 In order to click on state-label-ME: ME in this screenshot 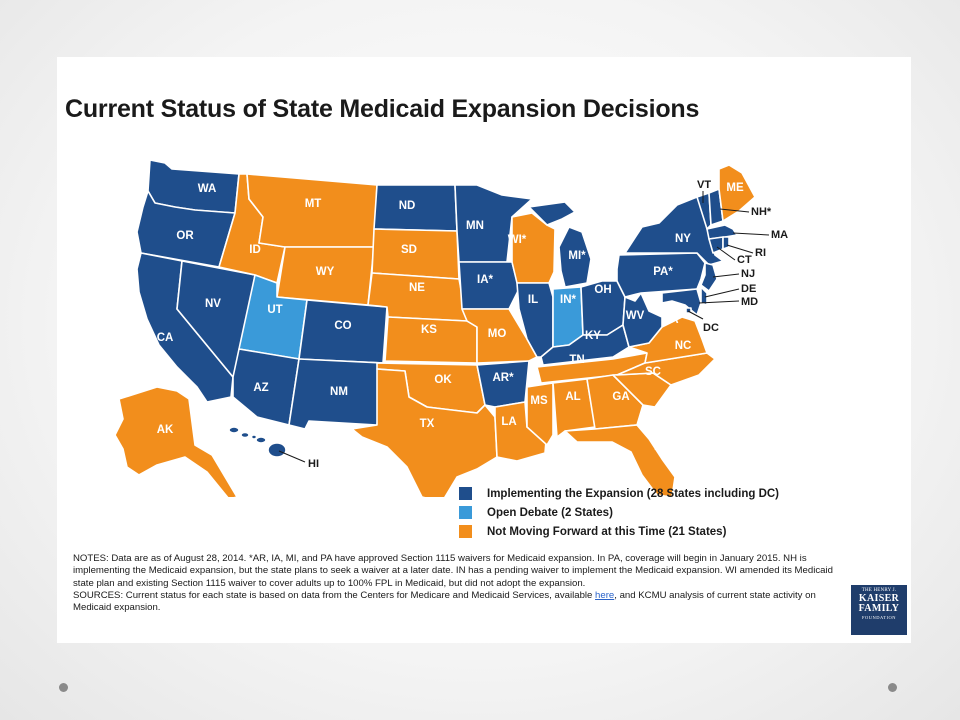, I will do `click(735, 188)`.